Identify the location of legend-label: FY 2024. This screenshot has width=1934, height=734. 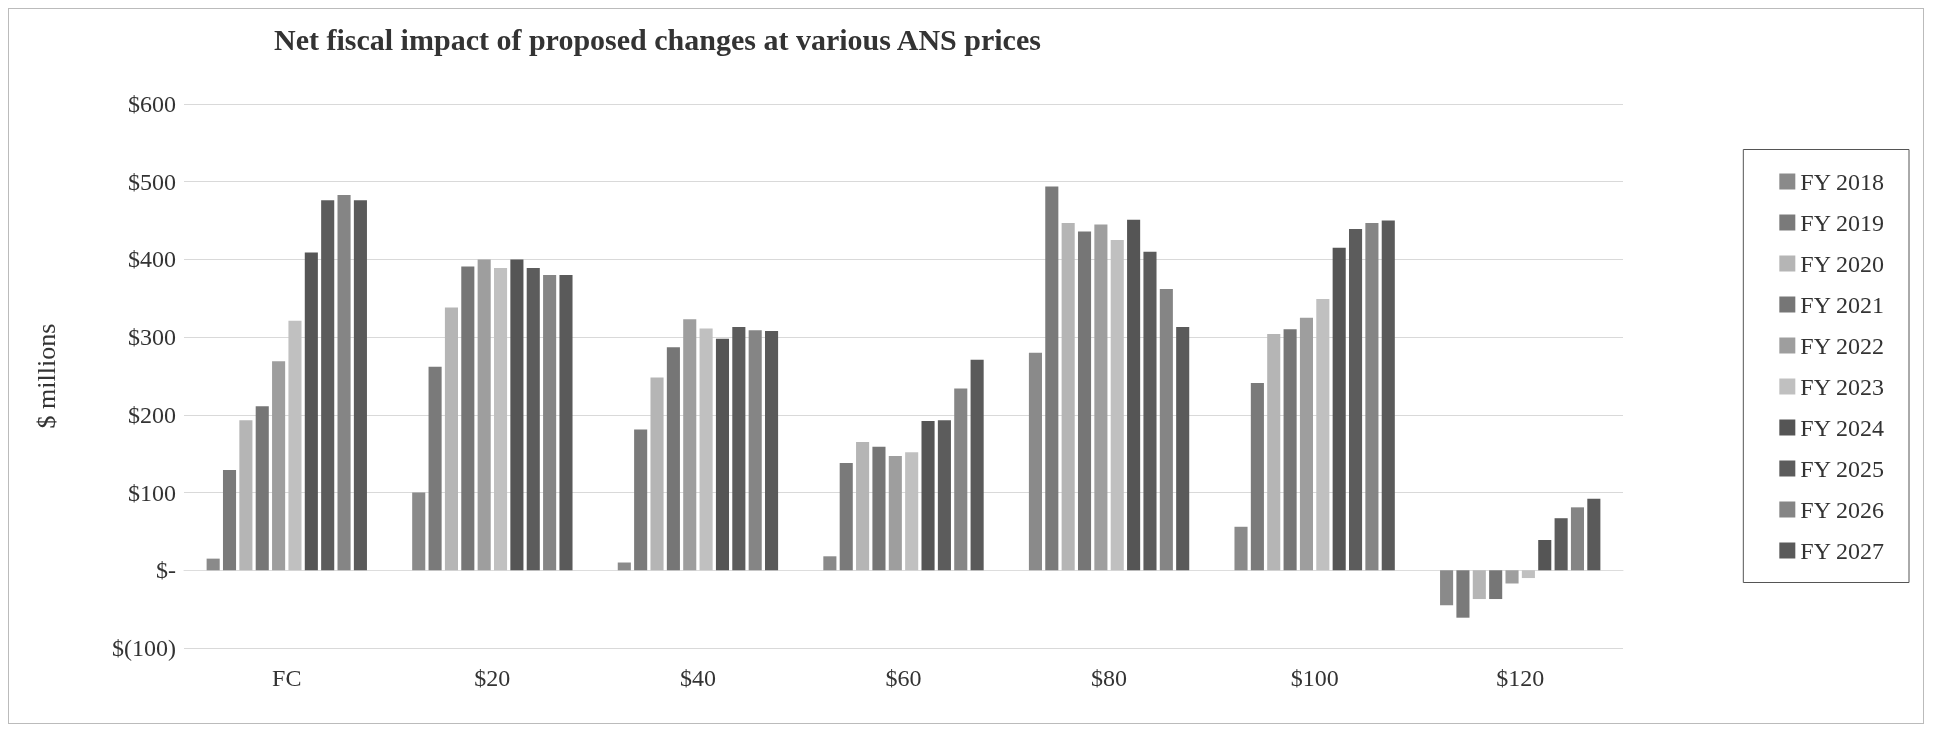
(1842, 427).